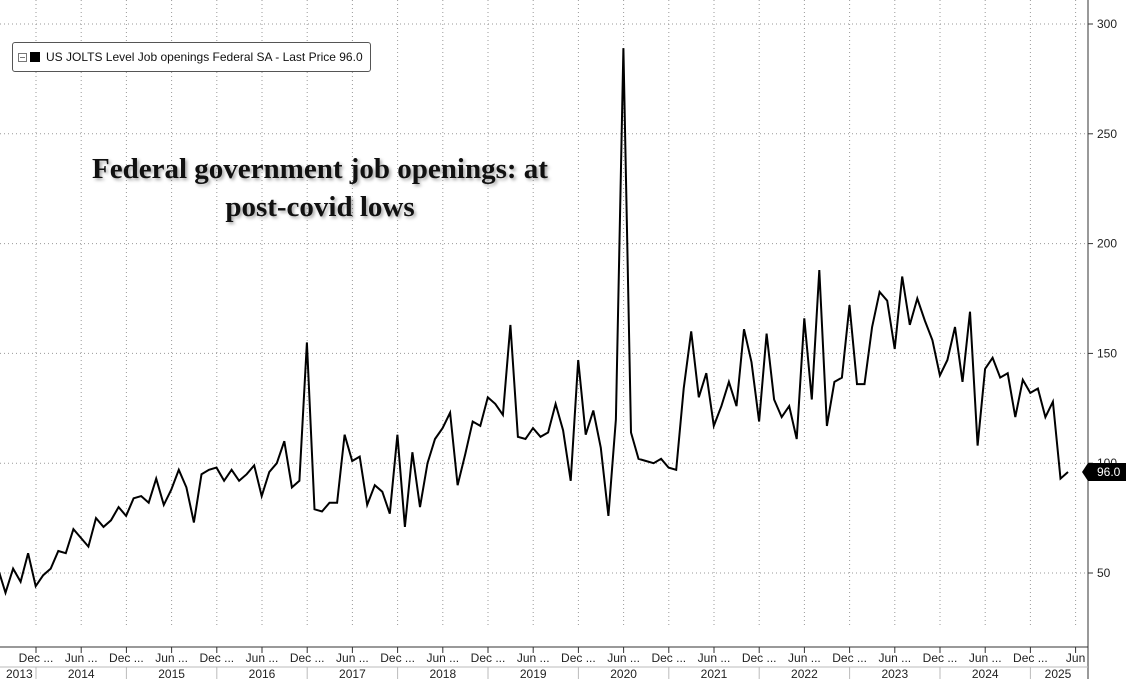  I want to click on x-year-label: 2020, so click(623, 673).